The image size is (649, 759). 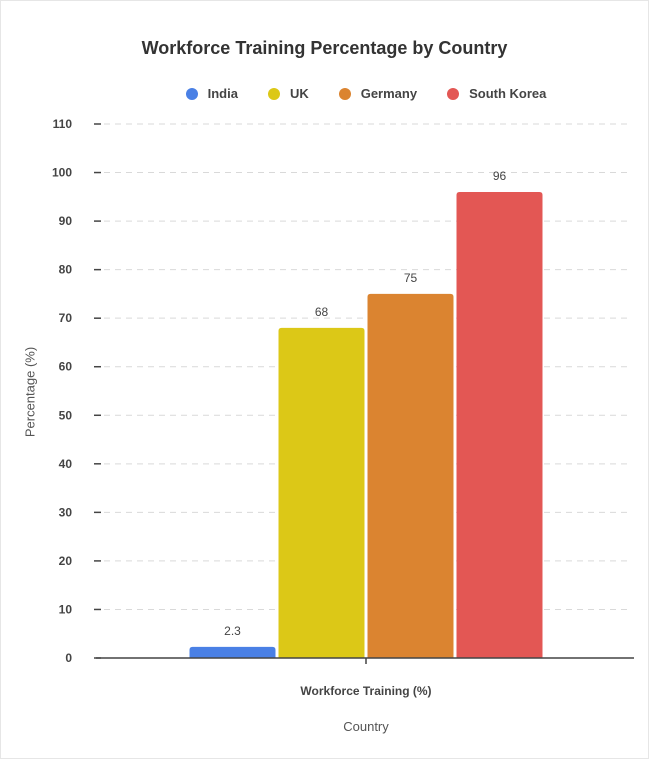 I want to click on legend-item-germany: Germany, so click(x=378, y=93).